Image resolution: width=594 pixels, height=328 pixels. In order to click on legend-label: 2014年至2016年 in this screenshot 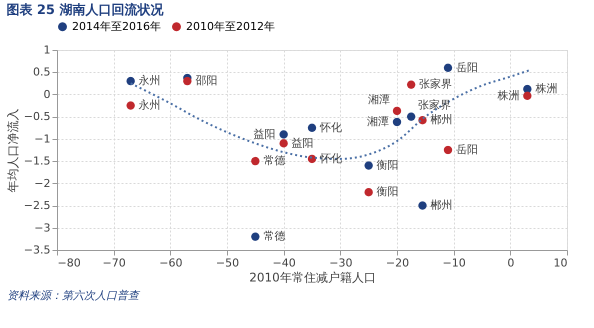, I will do `click(116, 26)`.